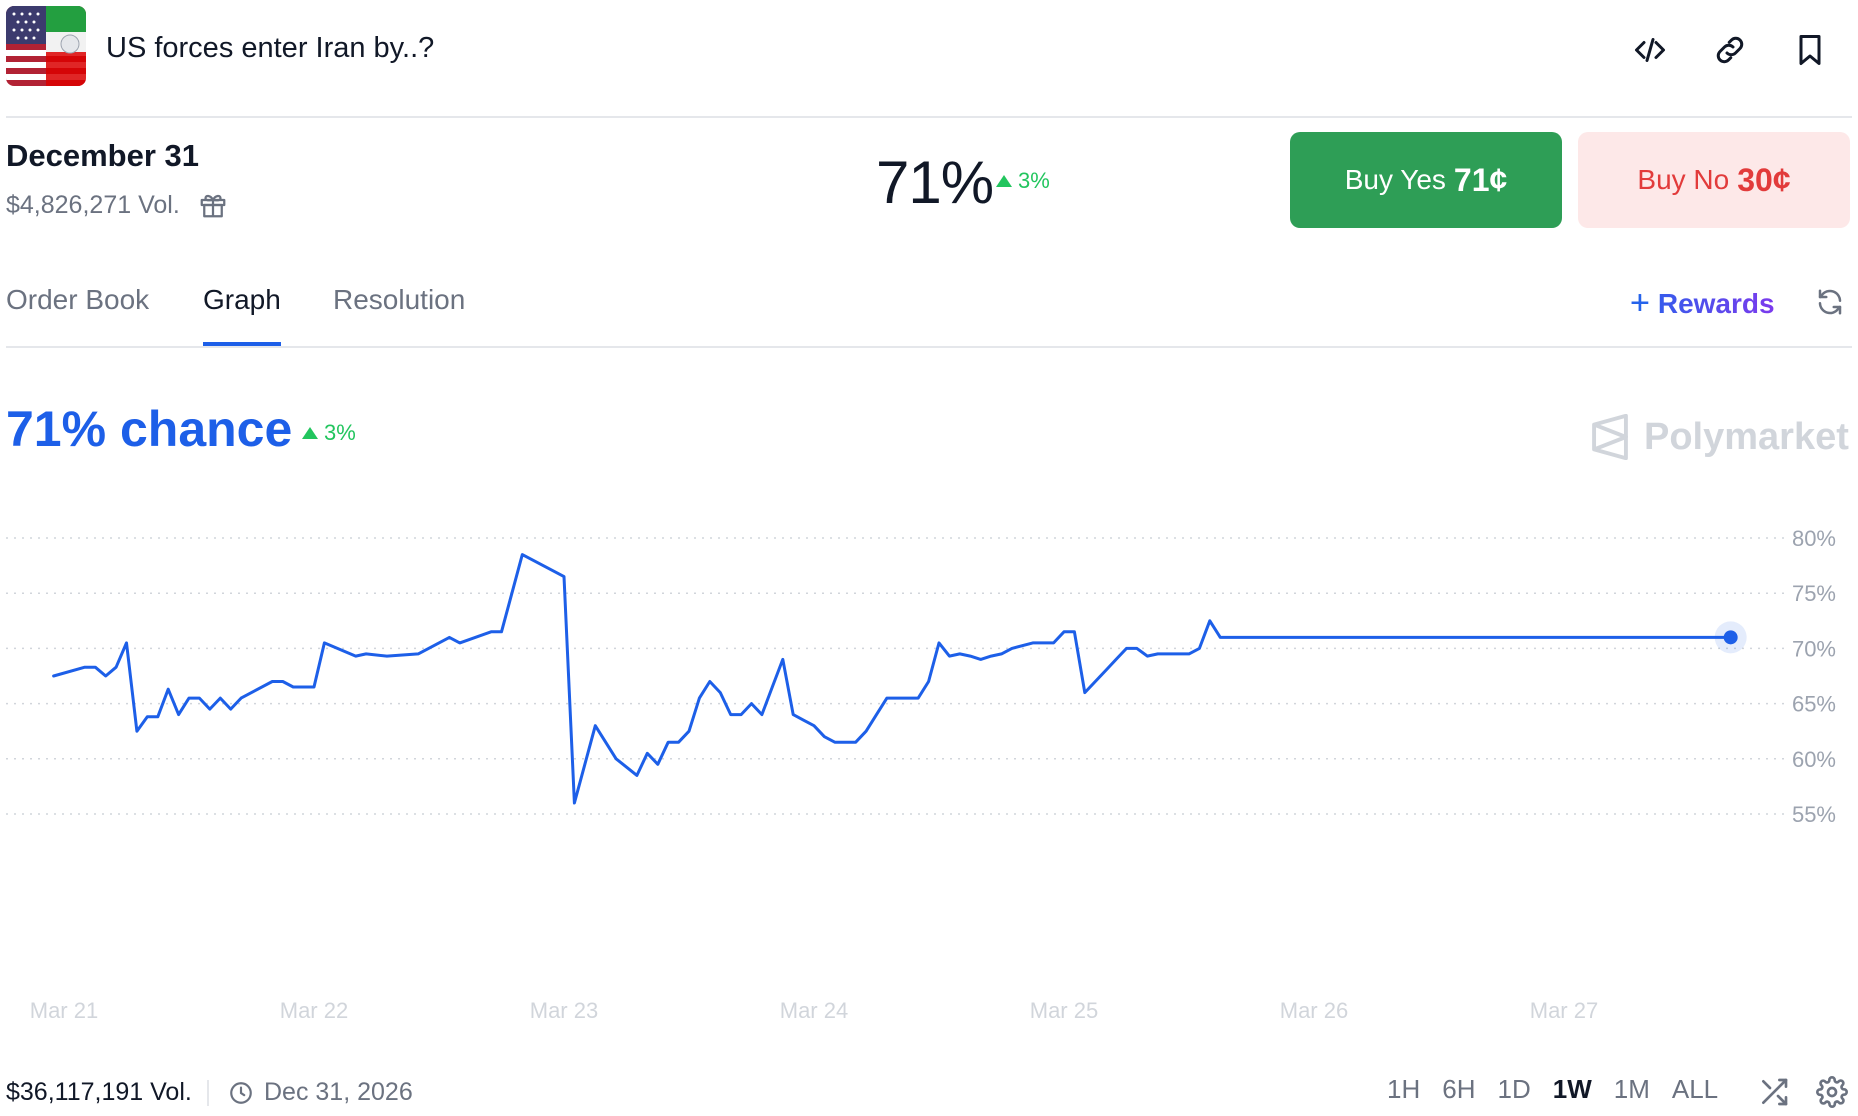 This screenshot has height=1116, width=1858. I want to click on outcome-volume-text: $4,826,271 Vol., so click(93, 204).